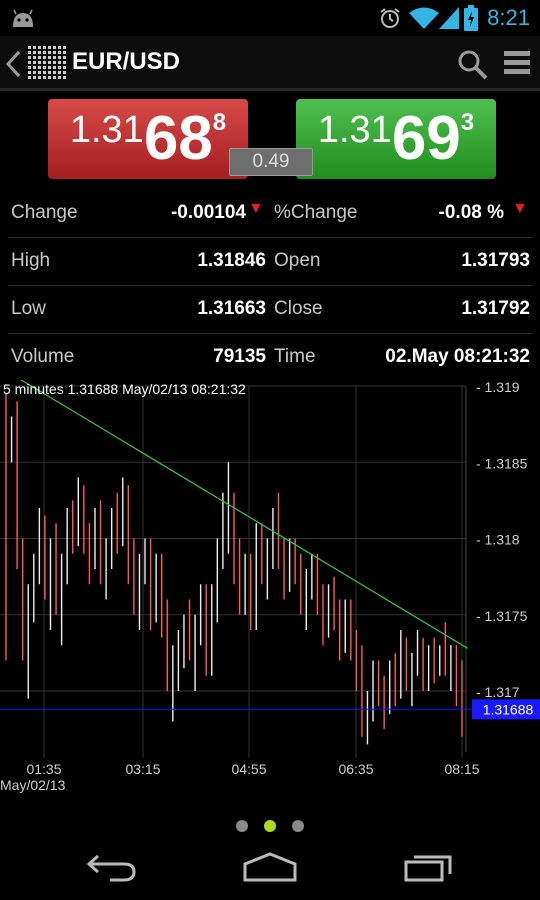 This screenshot has width=540, height=900. What do you see at coordinates (467, 122) in the screenshot?
I see `buy-price-fraction: 3` at bounding box center [467, 122].